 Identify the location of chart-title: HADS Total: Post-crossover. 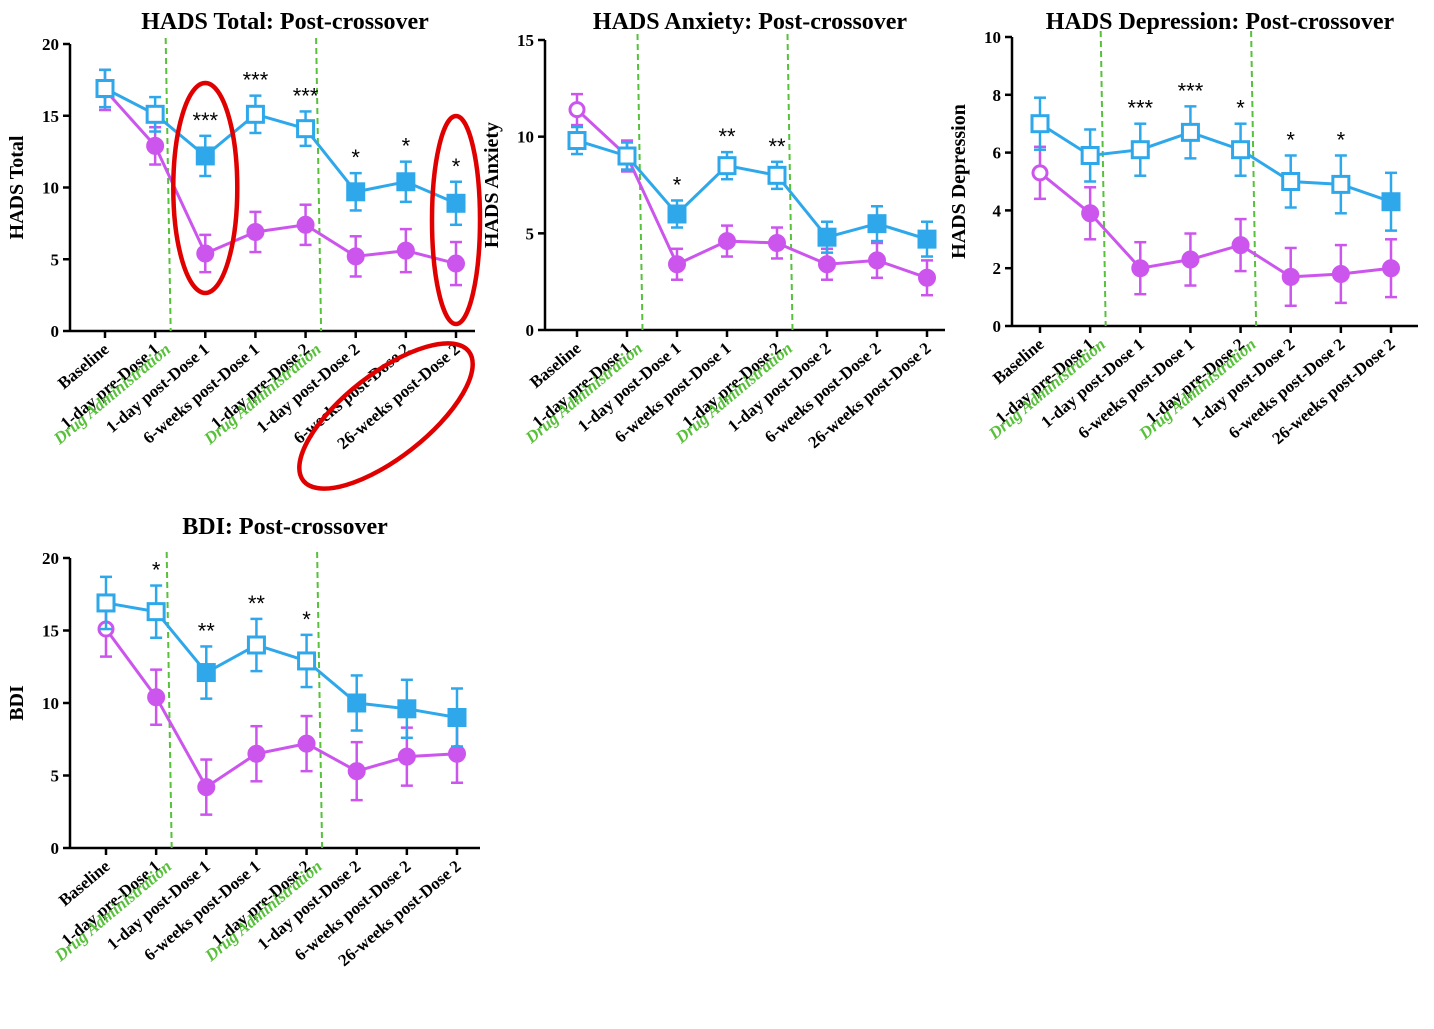
(285, 22).